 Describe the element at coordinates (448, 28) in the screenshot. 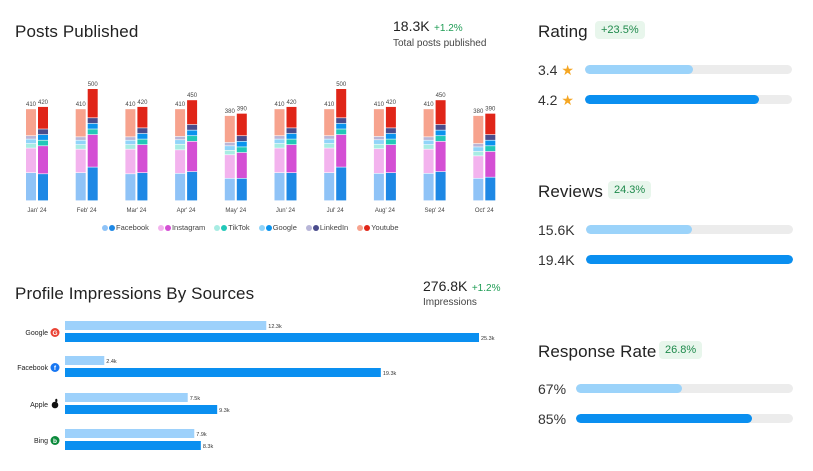

I see `posts-change: +1.2%` at that location.